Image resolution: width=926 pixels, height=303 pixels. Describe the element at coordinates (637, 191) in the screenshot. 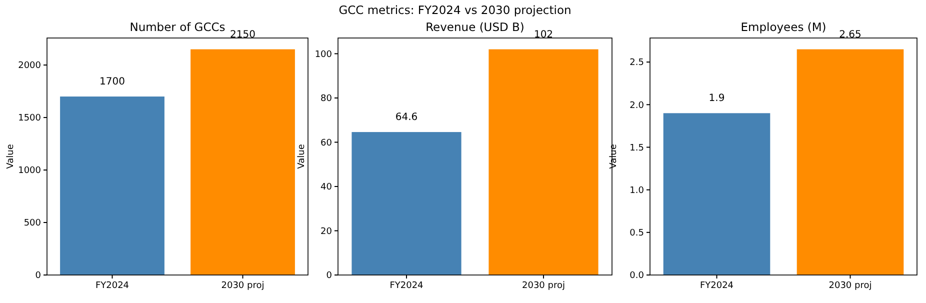

I see `y-tick-label: 1.0` at that location.